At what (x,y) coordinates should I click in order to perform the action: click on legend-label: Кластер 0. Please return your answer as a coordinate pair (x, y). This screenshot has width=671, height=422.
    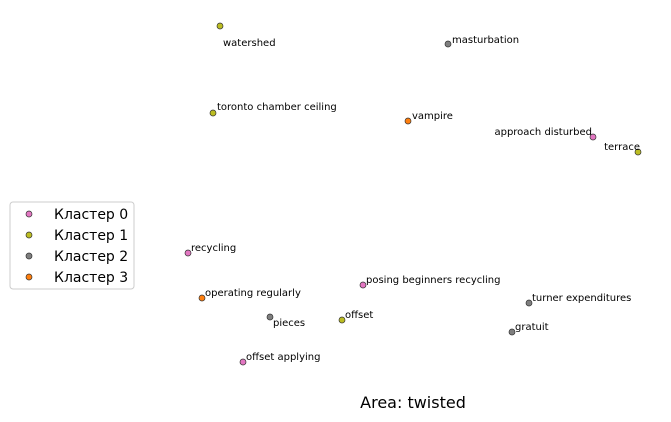
    Looking at the image, I should click on (91, 215).